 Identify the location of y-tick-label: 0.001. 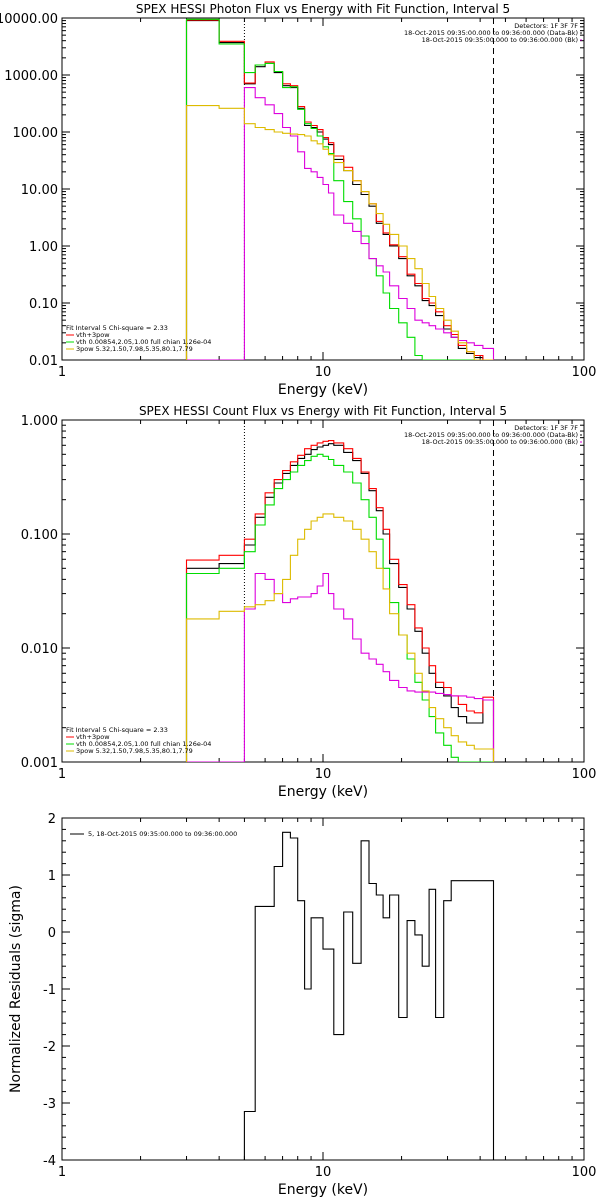
(39, 763).